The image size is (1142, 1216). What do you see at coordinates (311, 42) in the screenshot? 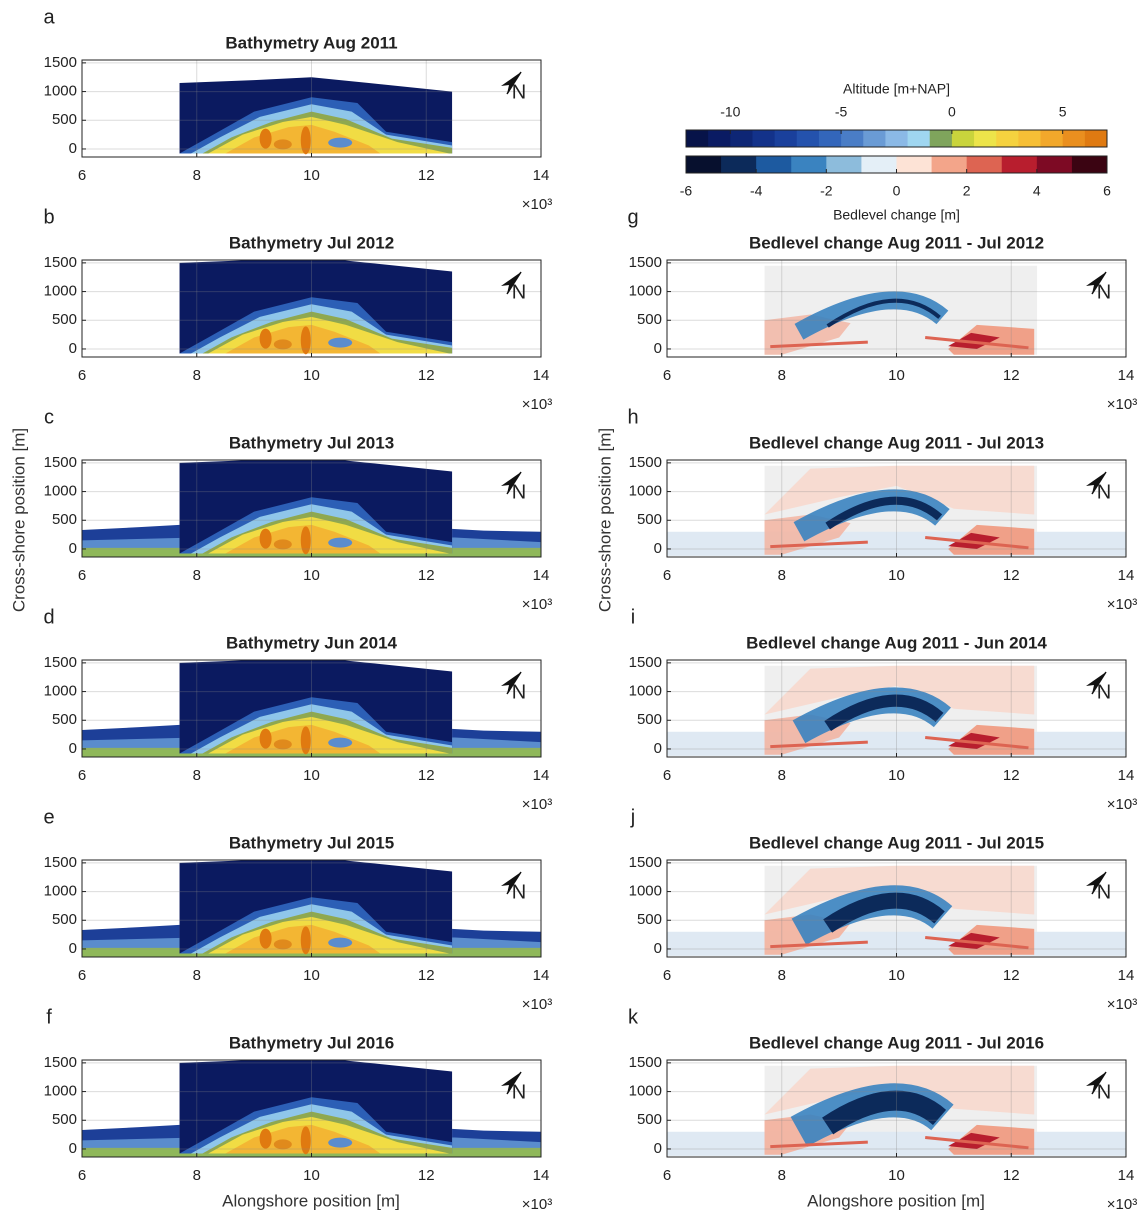
I see `panel-title: Bathymetry Aug 2011` at bounding box center [311, 42].